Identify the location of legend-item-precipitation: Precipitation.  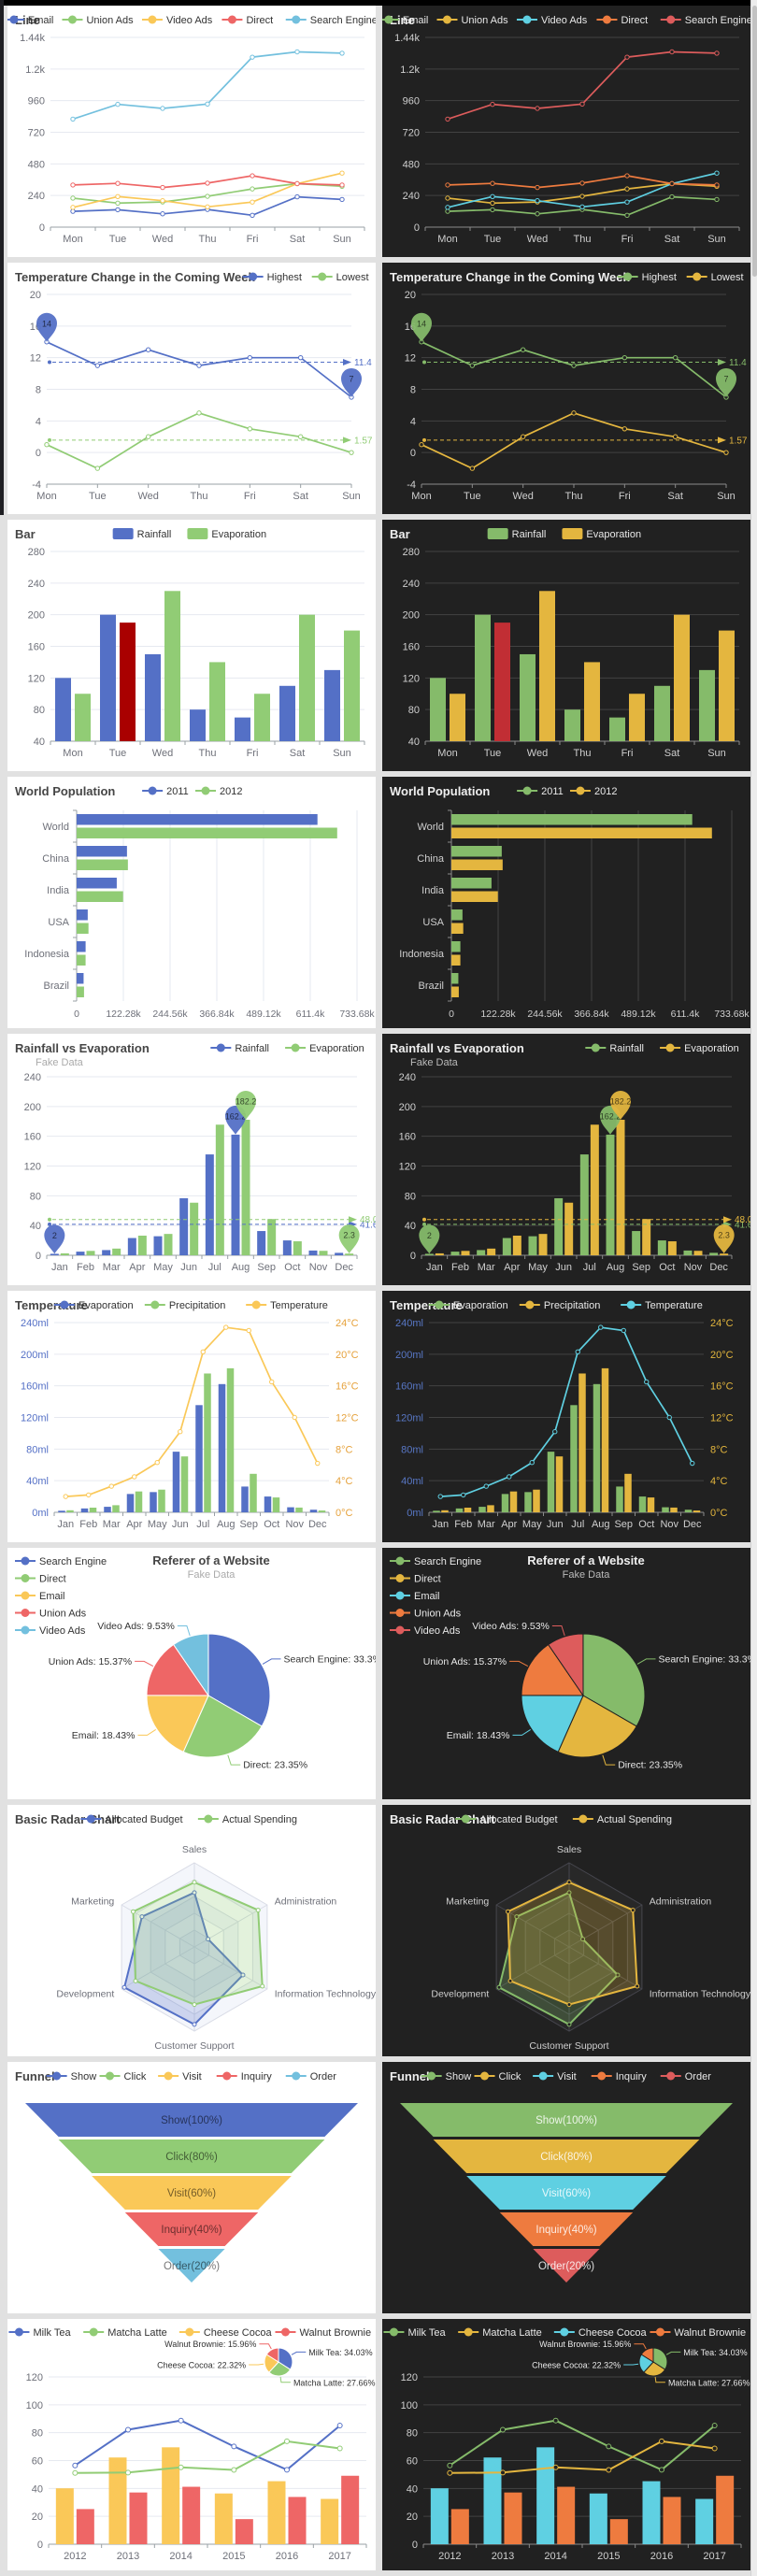
(560, 1305).